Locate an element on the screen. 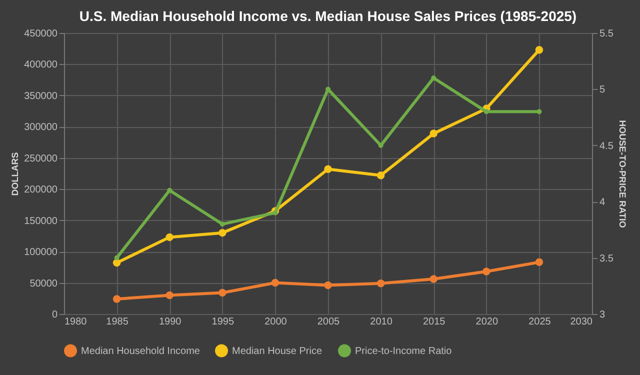 The width and height of the screenshot is (640, 375). y-tick-label: 100000 is located at coordinates (41, 252).